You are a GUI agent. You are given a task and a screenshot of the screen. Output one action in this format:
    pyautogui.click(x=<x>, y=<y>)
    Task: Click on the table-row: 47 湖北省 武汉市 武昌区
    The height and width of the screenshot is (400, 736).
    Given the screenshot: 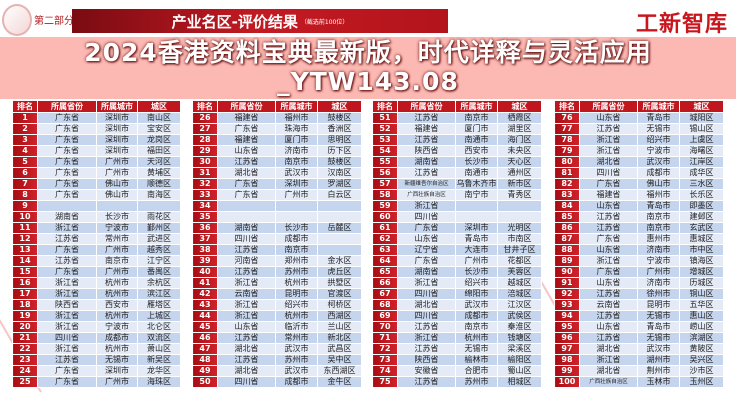 What is the action you would take?
    pyautogui.click(x=277, y=349)
    